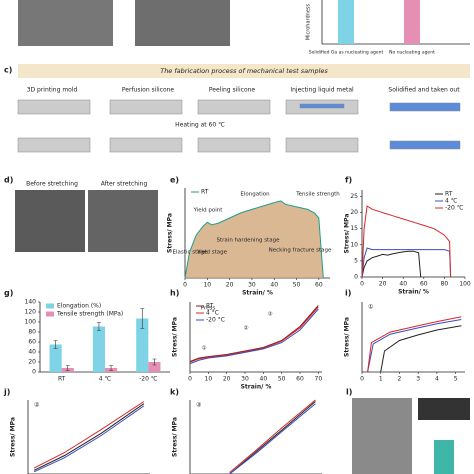  Describe the element at coordinates (174, 293) in the screenshot. I see `panel-label: h)` at that location.